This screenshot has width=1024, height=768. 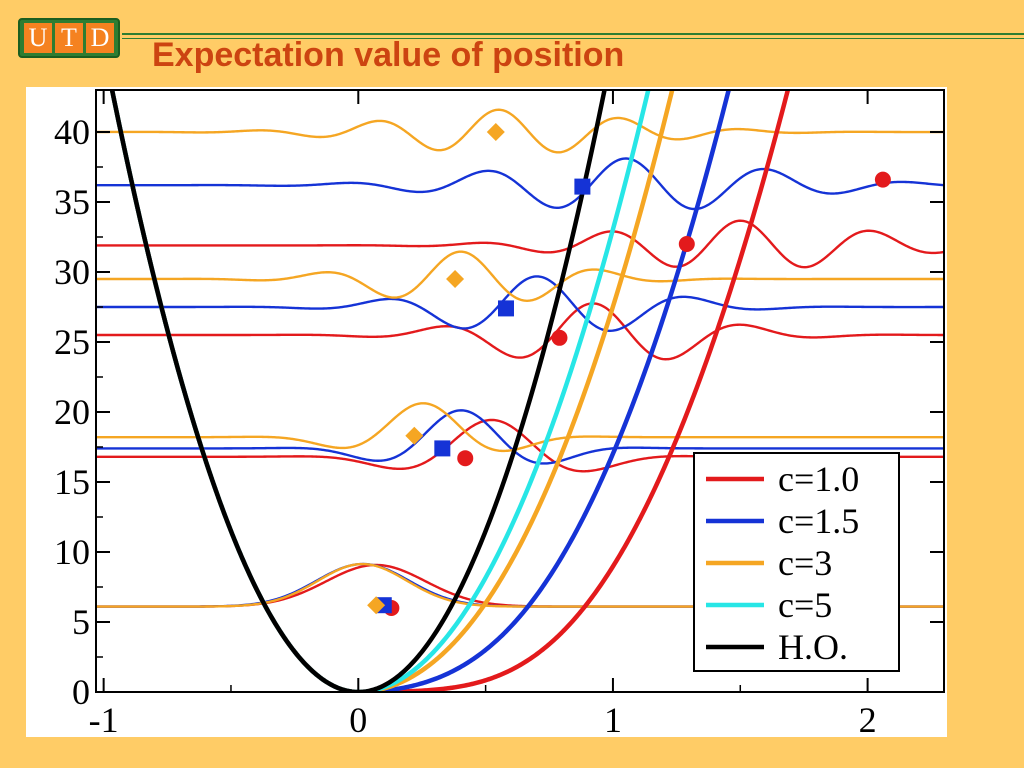 What do you see at coordinates (805, 563) in the screenshot?
I see `legend-label: c=3` at bounding box center [805, 563].